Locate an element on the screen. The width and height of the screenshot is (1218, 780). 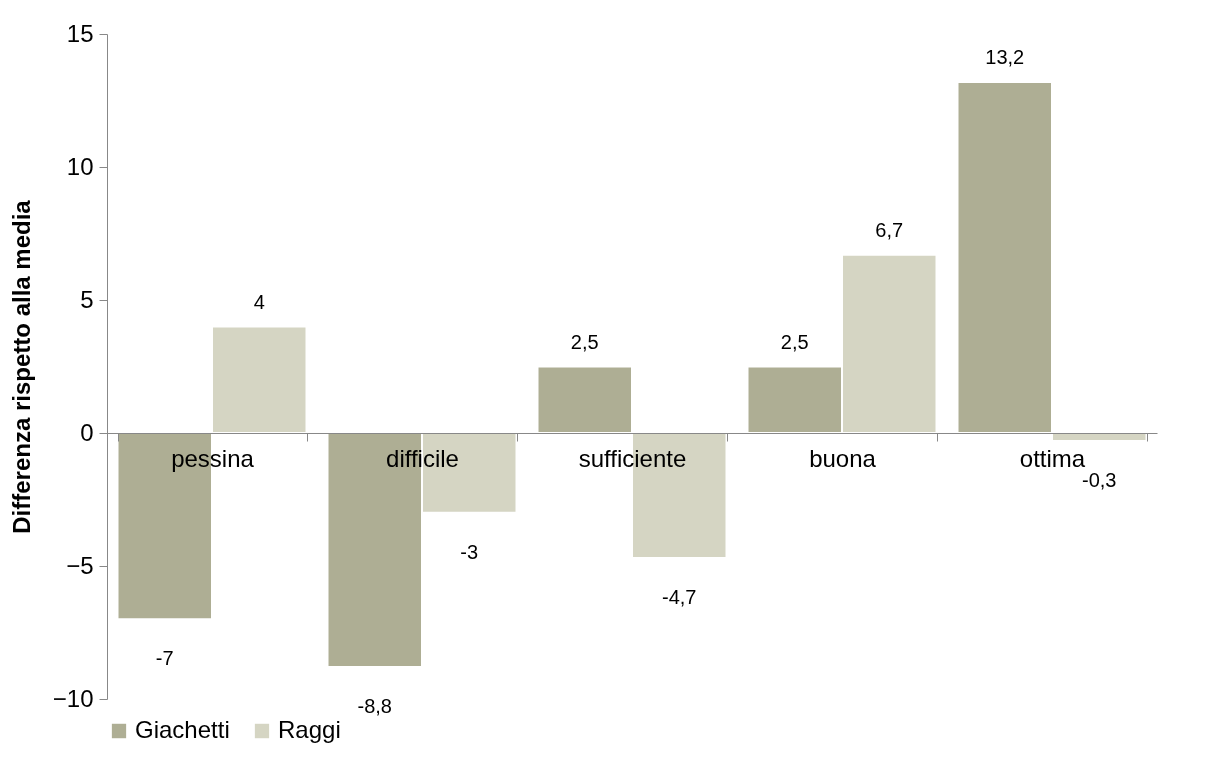
y-tick-label: −5 is located at coordinates (80, 565).